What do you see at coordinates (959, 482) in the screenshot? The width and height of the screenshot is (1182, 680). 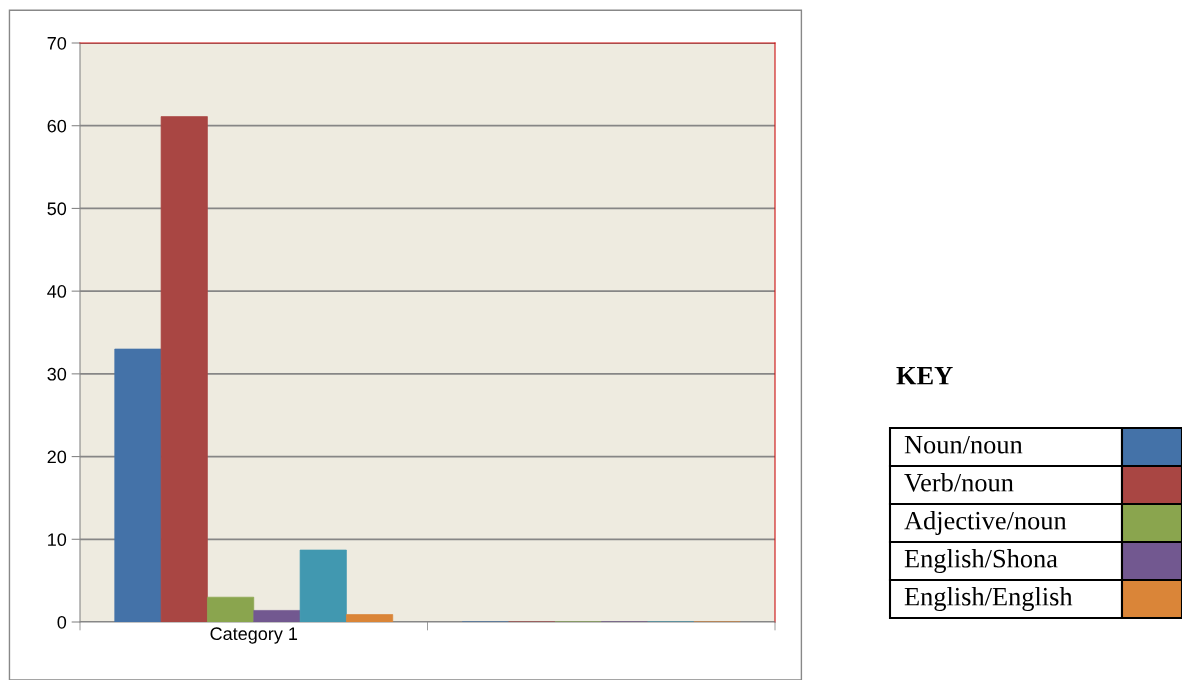 I see `text: Verb/noun` at bounding box center [959, 482].